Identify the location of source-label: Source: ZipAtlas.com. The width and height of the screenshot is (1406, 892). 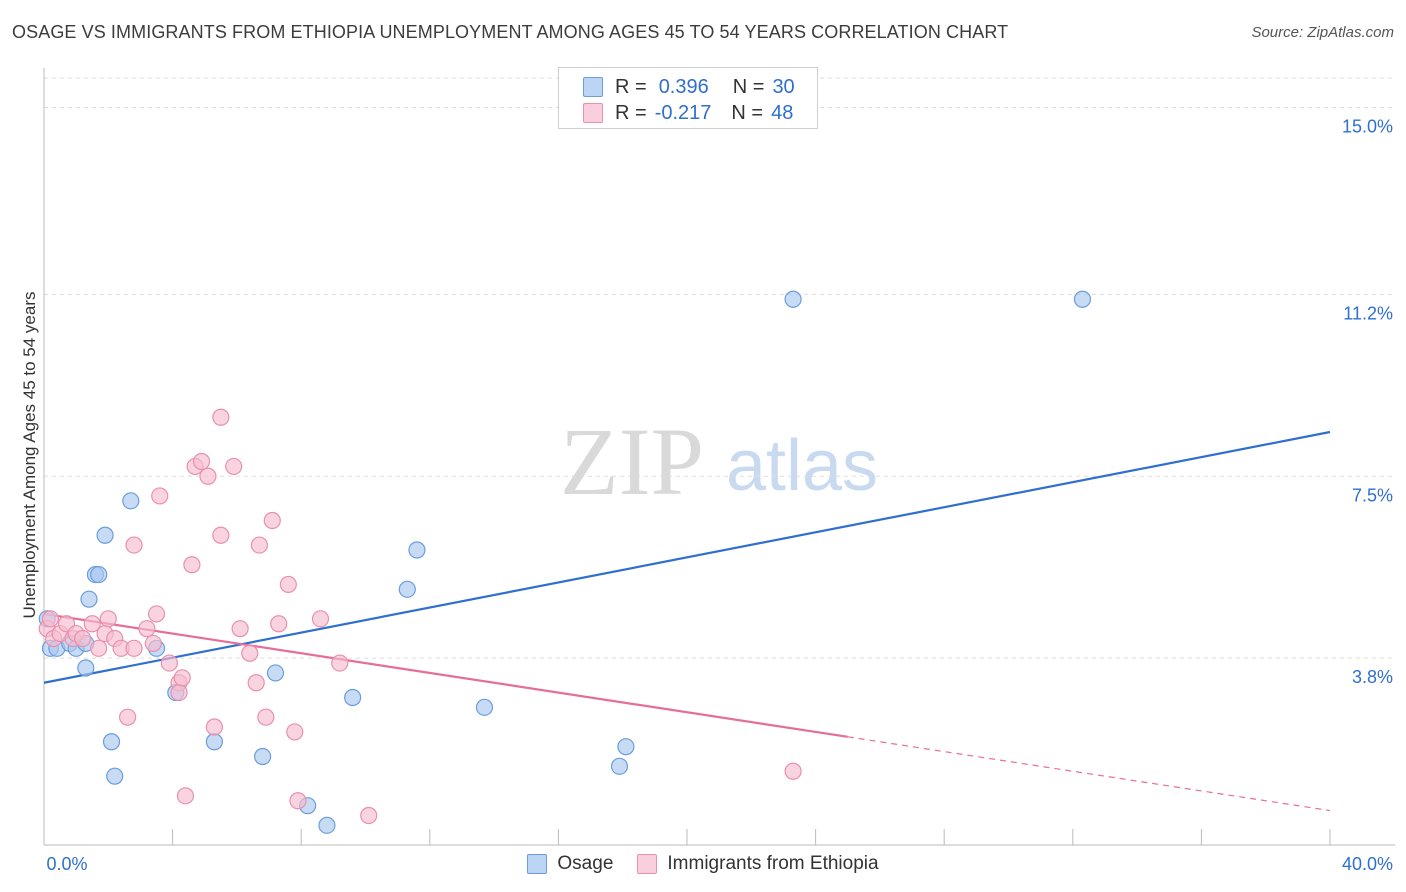
(1322, 32).